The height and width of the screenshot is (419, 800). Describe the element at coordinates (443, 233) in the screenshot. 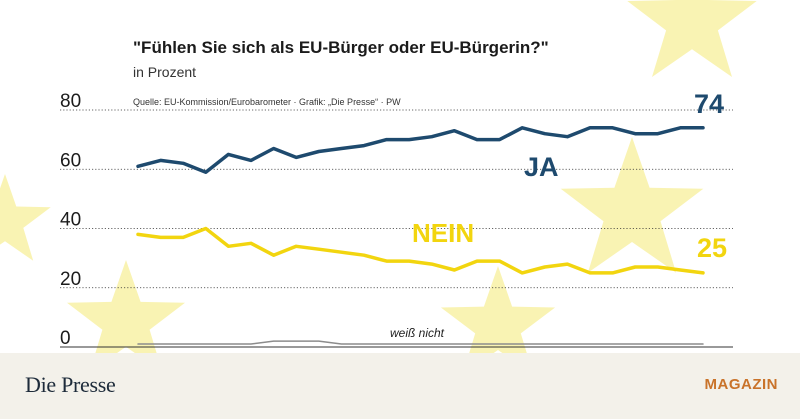

I see `series-label-nein: NEIN` at that location.